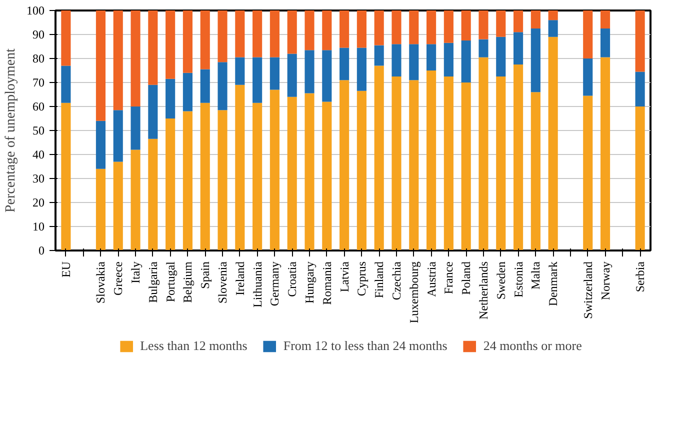 Image resolution: width=675 pixels, height=429 pixels. I want to click on x-tick-label: EU, so click(65, 269).